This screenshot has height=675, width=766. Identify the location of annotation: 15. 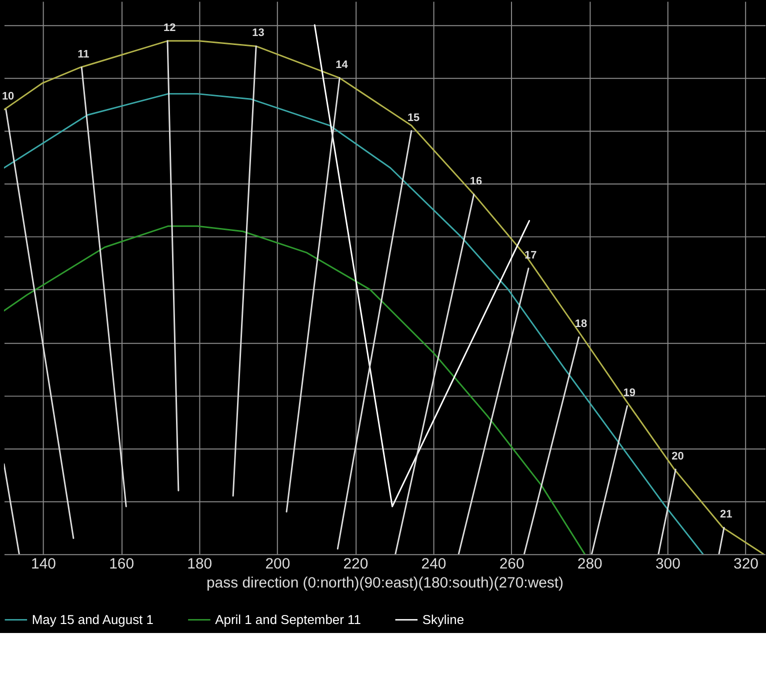
(413, 118).